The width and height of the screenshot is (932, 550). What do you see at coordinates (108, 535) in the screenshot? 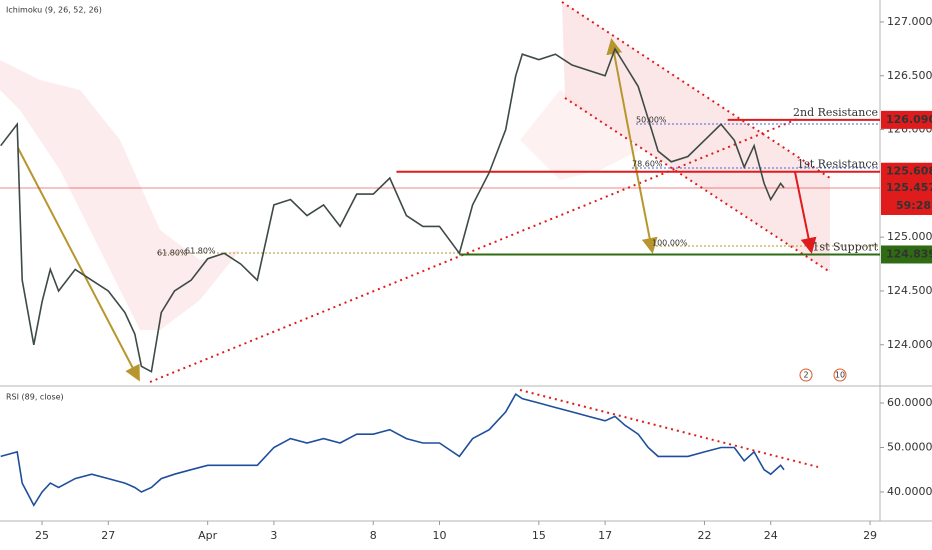
I see `x-tick-label: 27` at bounding box center [108, 535].